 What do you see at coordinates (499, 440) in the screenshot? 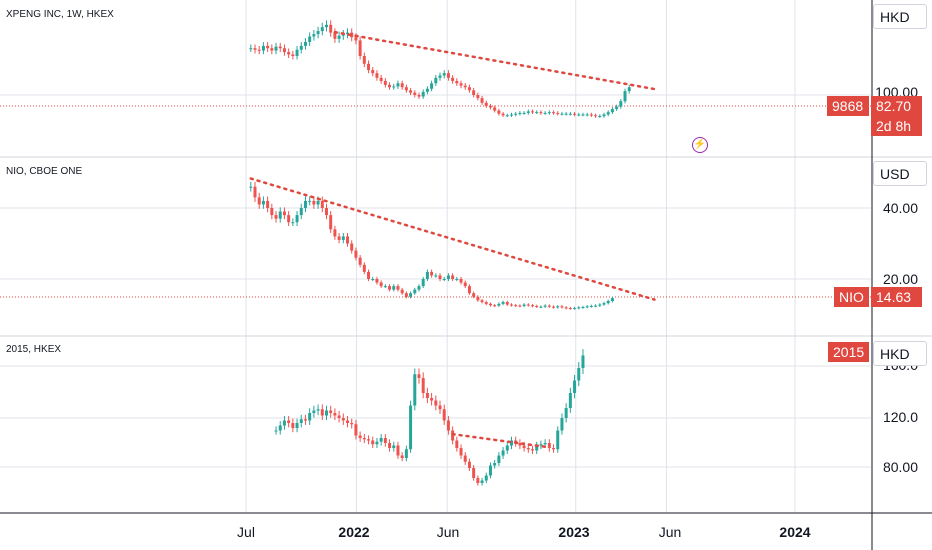
I see `trendline` at bounding box center [499, 440].